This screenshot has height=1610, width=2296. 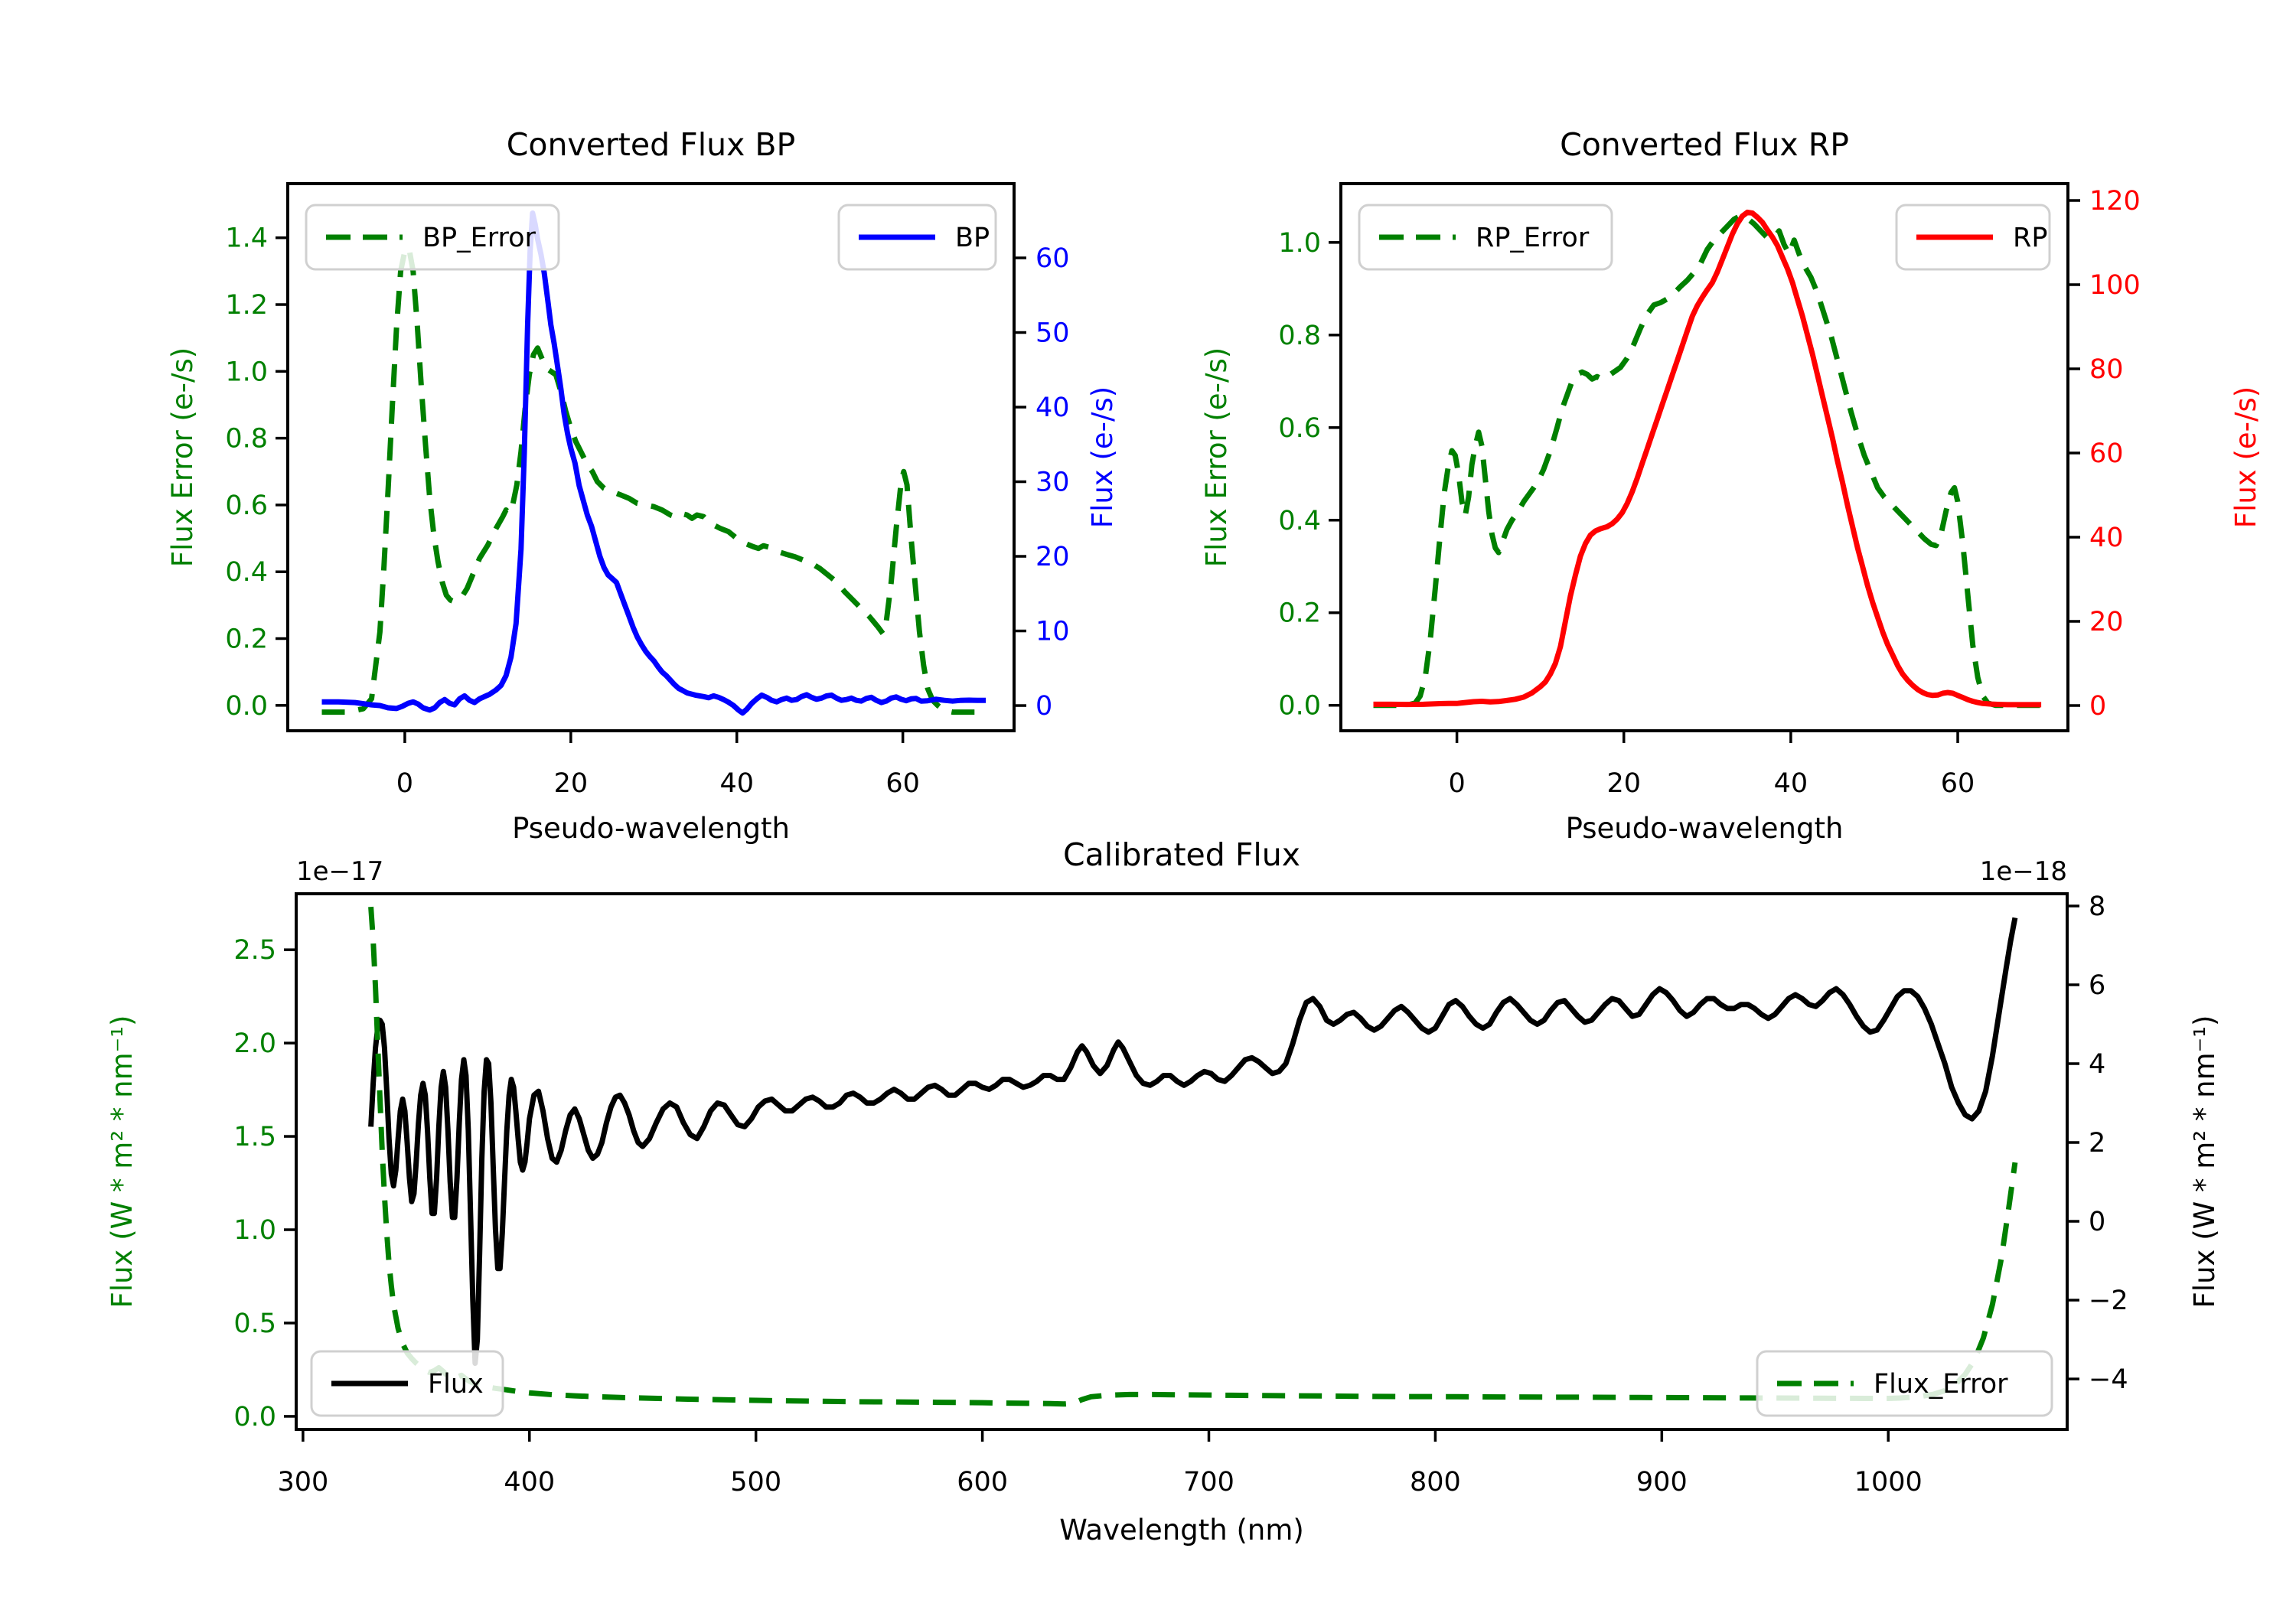 I want to click on yright-tick-label: 100, so click(x=2115, y=285).